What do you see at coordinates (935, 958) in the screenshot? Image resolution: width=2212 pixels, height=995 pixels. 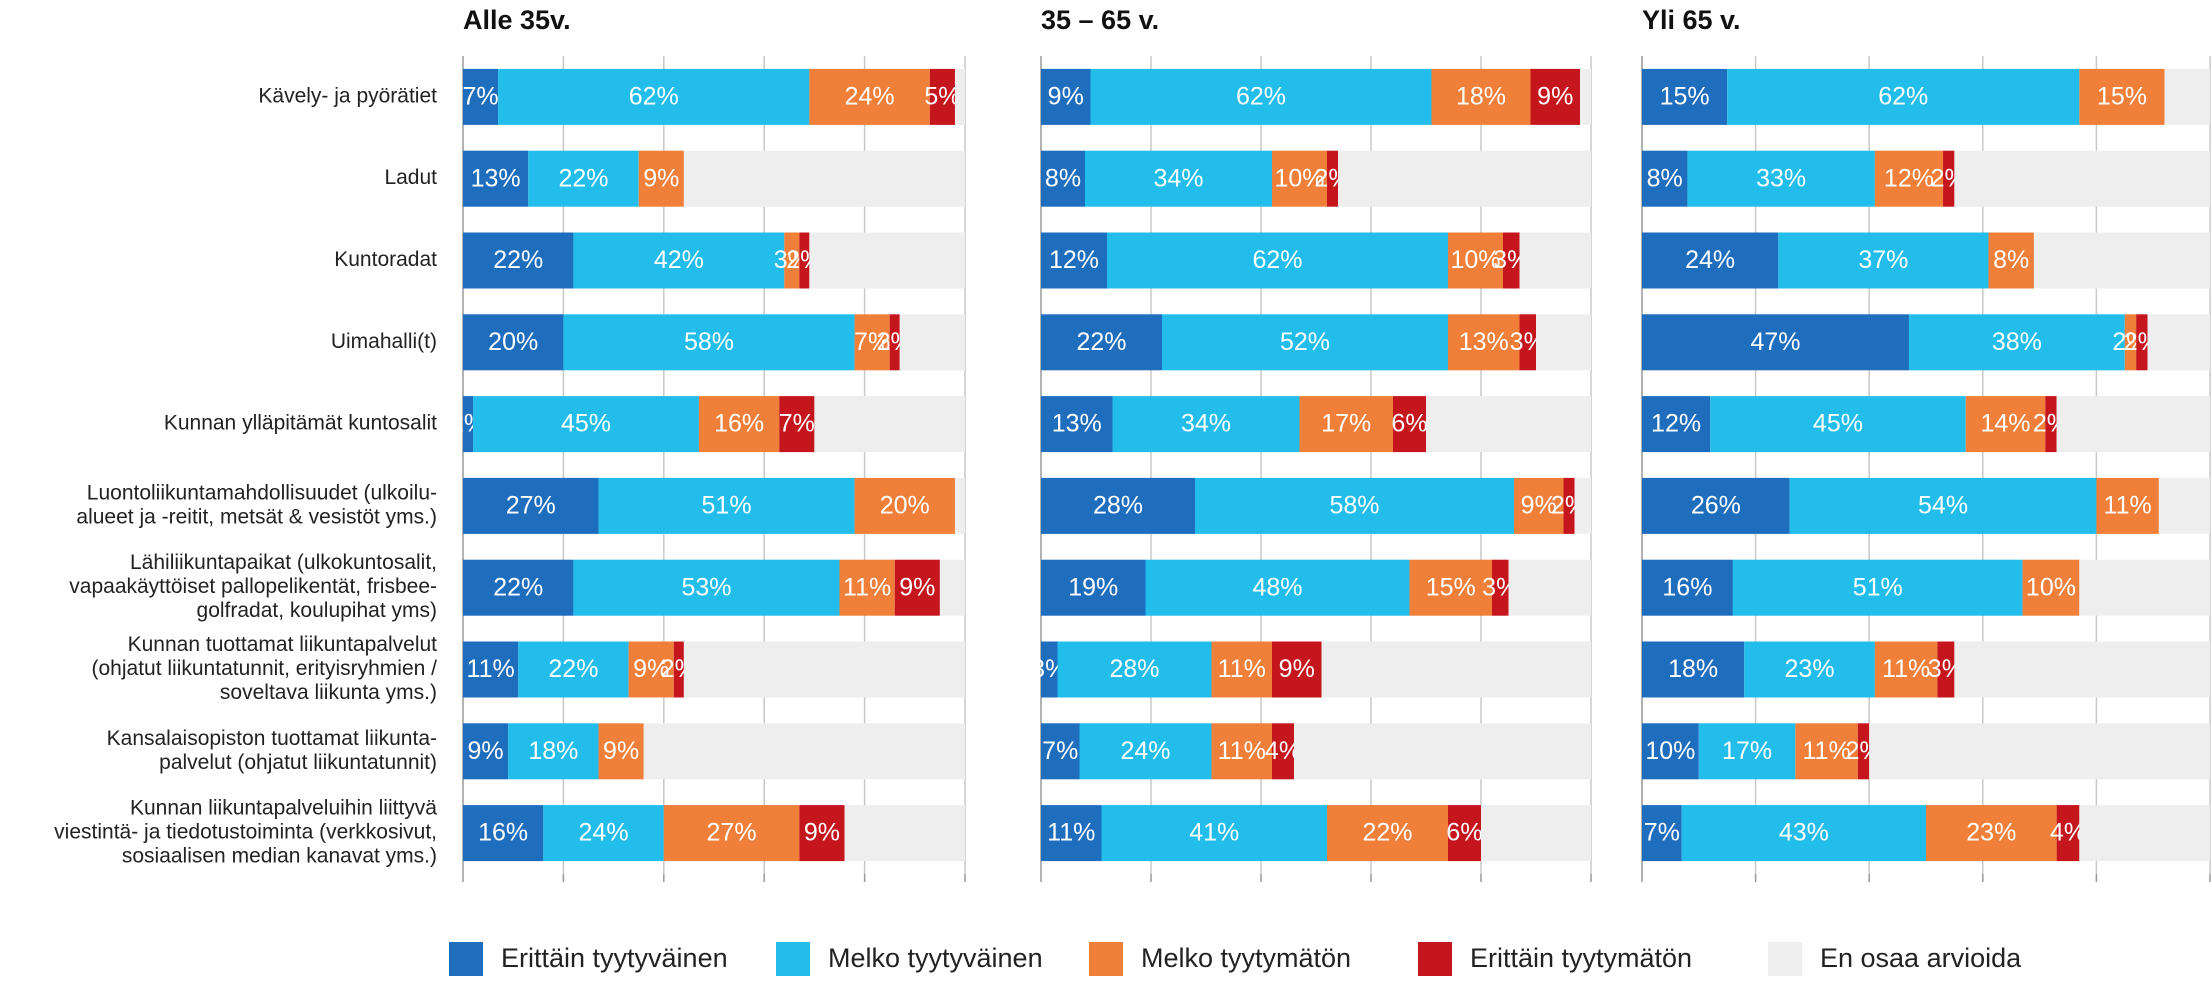 I see `legend-label: Melko tyytyväinen` at bounding box center [935, 958].